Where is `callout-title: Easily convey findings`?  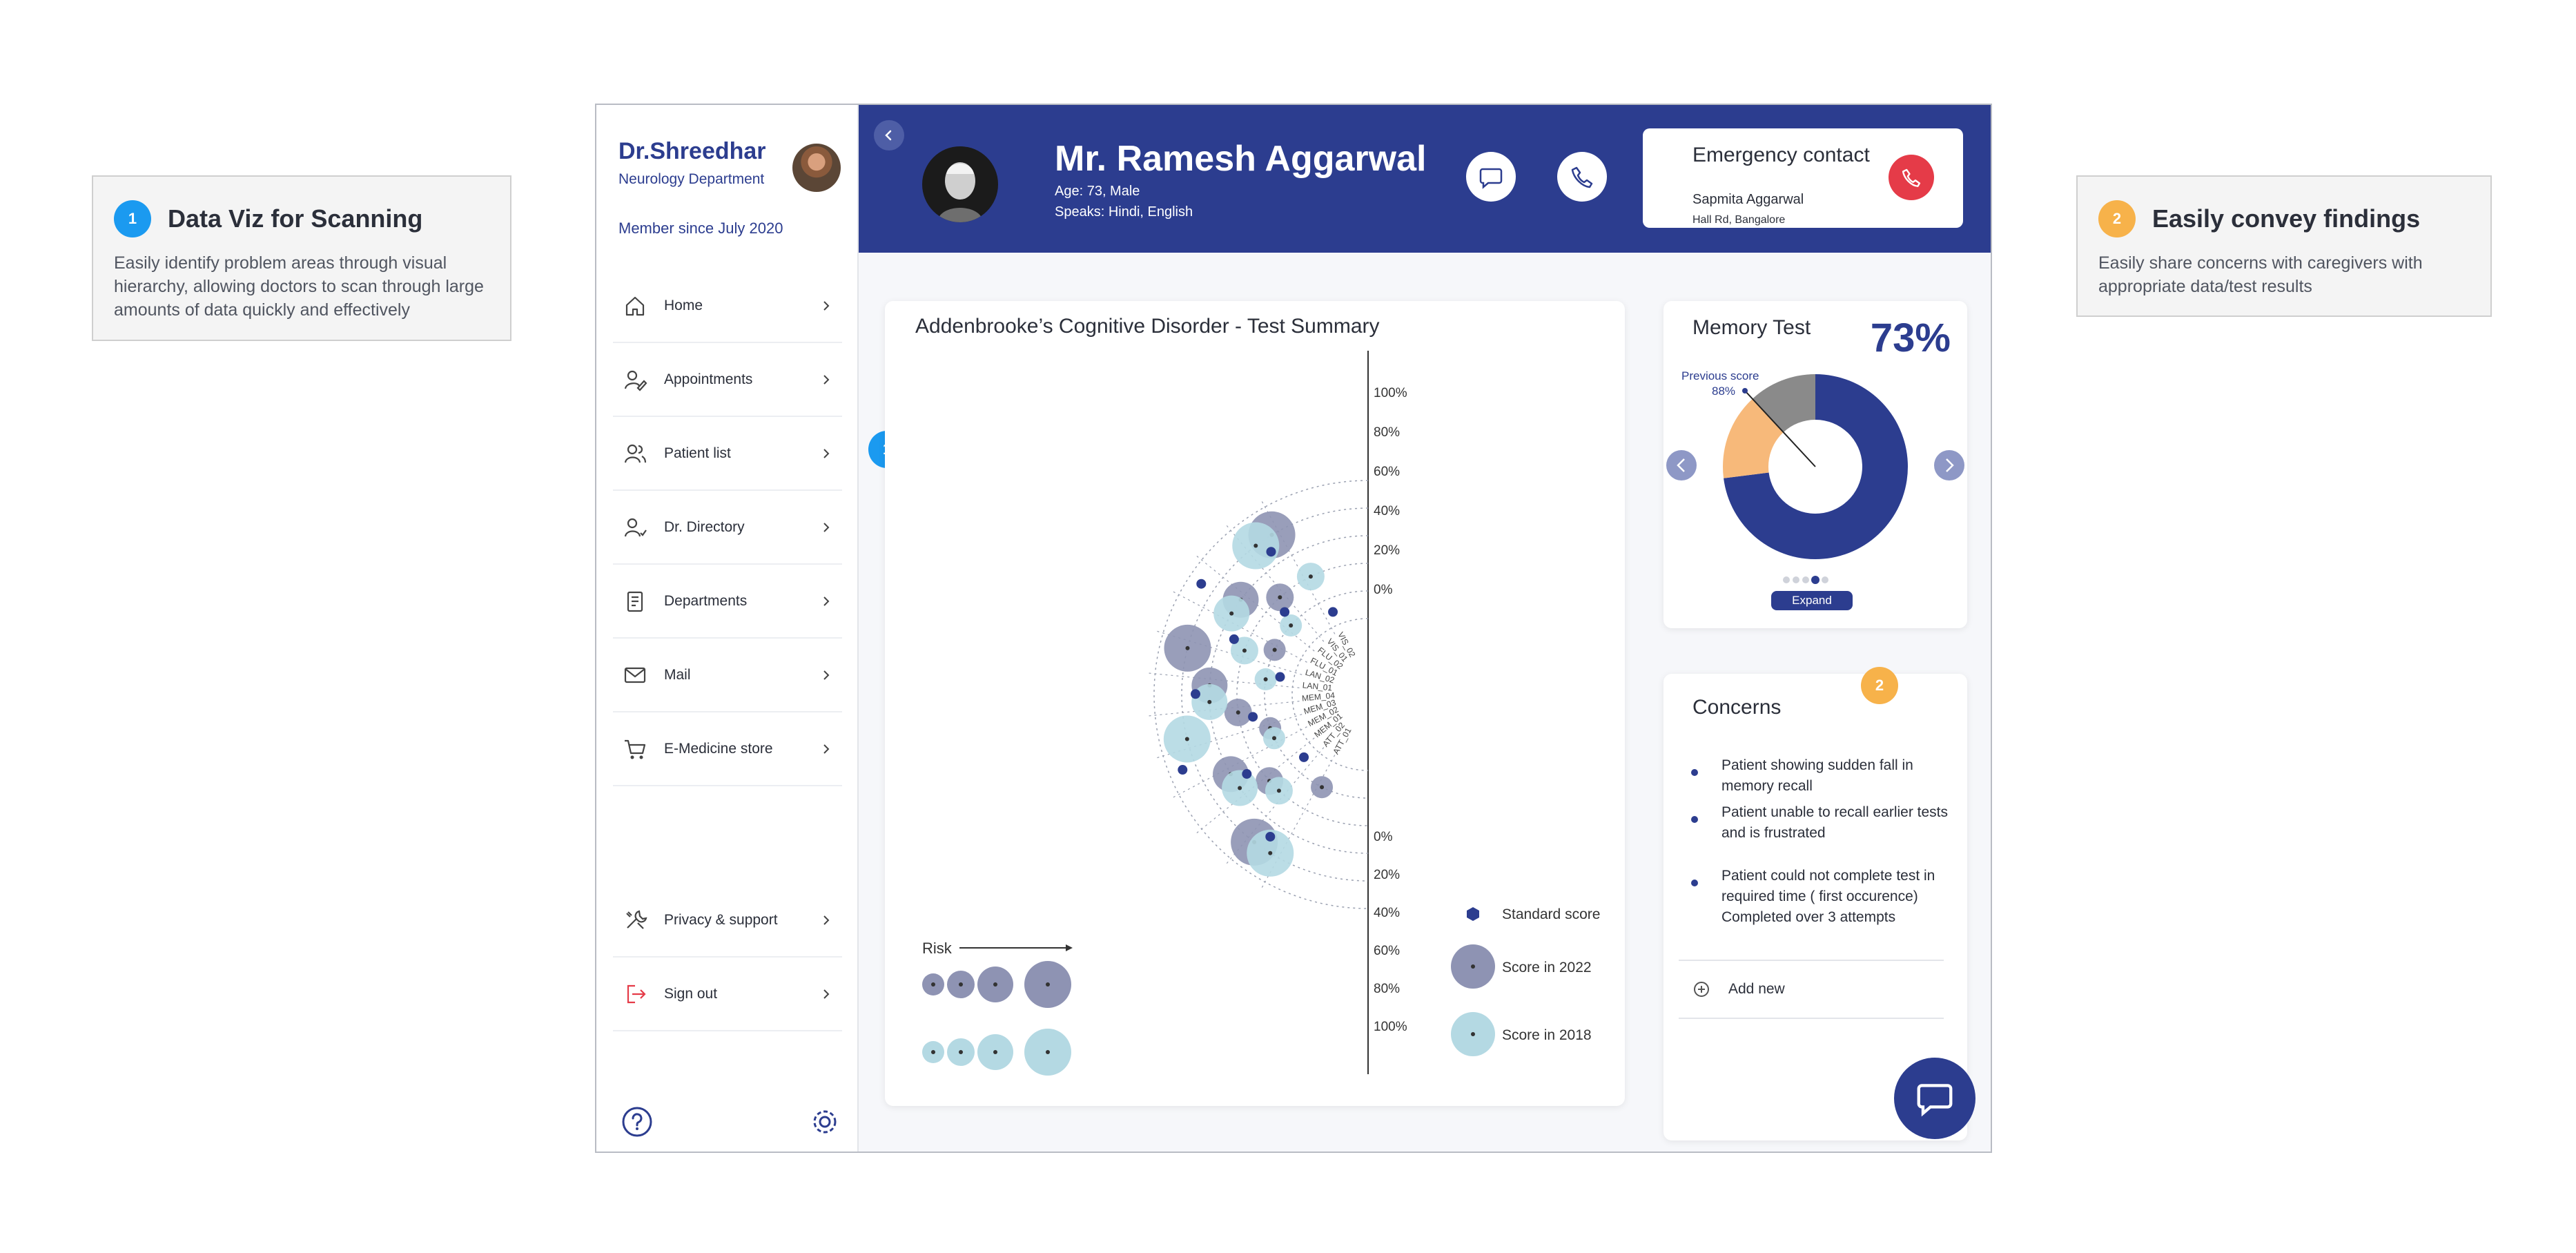 callout-title: Easily convey findings is located at coordinates (2286, 218).